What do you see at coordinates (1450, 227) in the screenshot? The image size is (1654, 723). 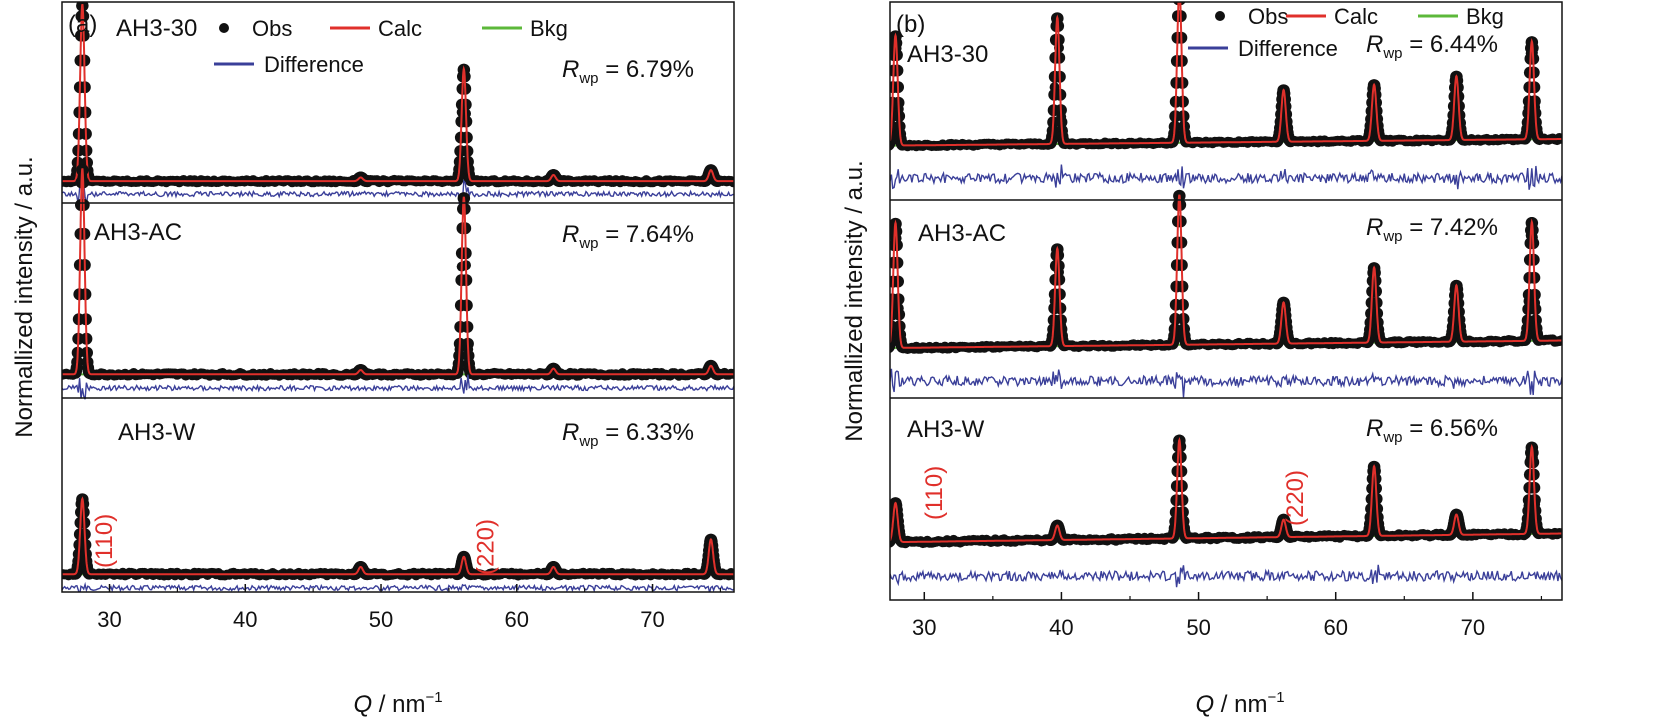 I see `rwp-value: = 7.42%` at bounding box center [1450, 227].